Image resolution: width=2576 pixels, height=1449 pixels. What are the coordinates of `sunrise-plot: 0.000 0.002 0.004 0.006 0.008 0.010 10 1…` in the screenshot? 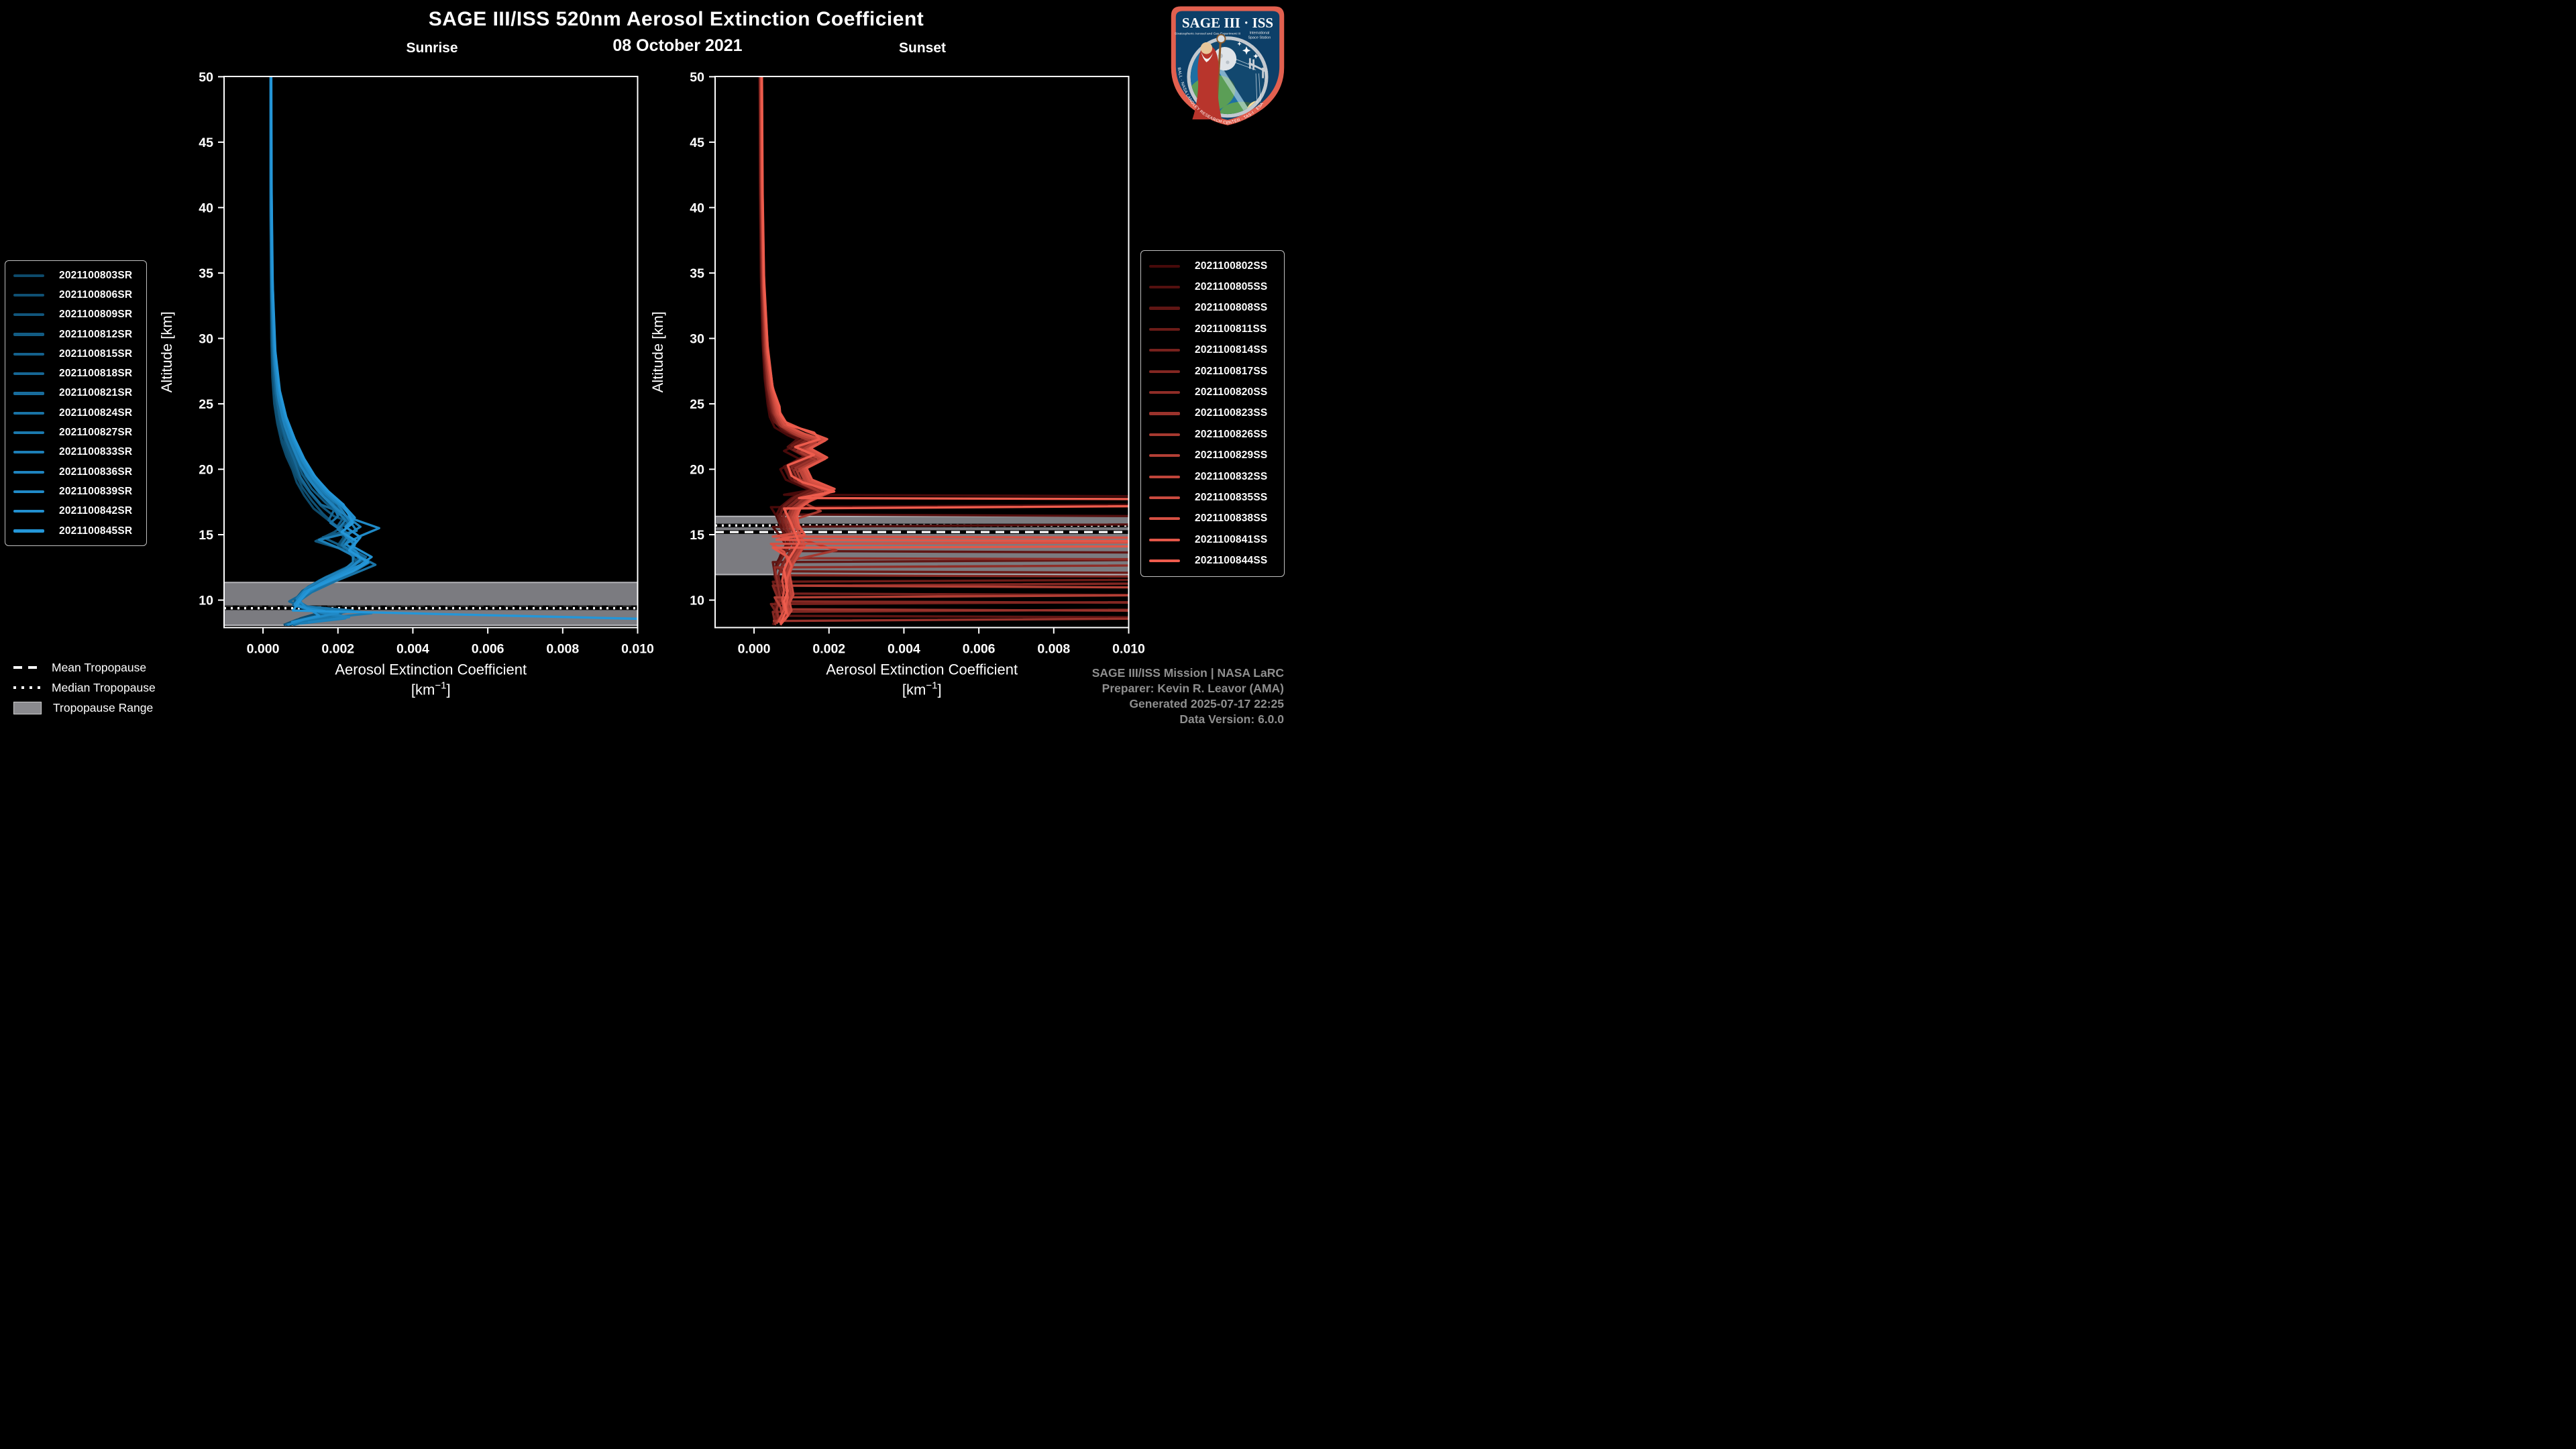 It's located at (406, 384).